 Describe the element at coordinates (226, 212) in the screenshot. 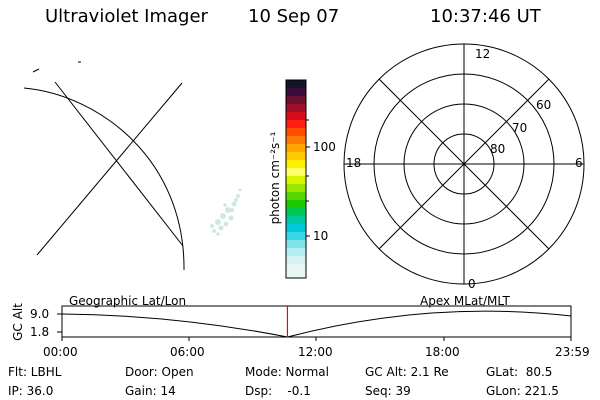

I see `aurora-emission-patch` at that location.